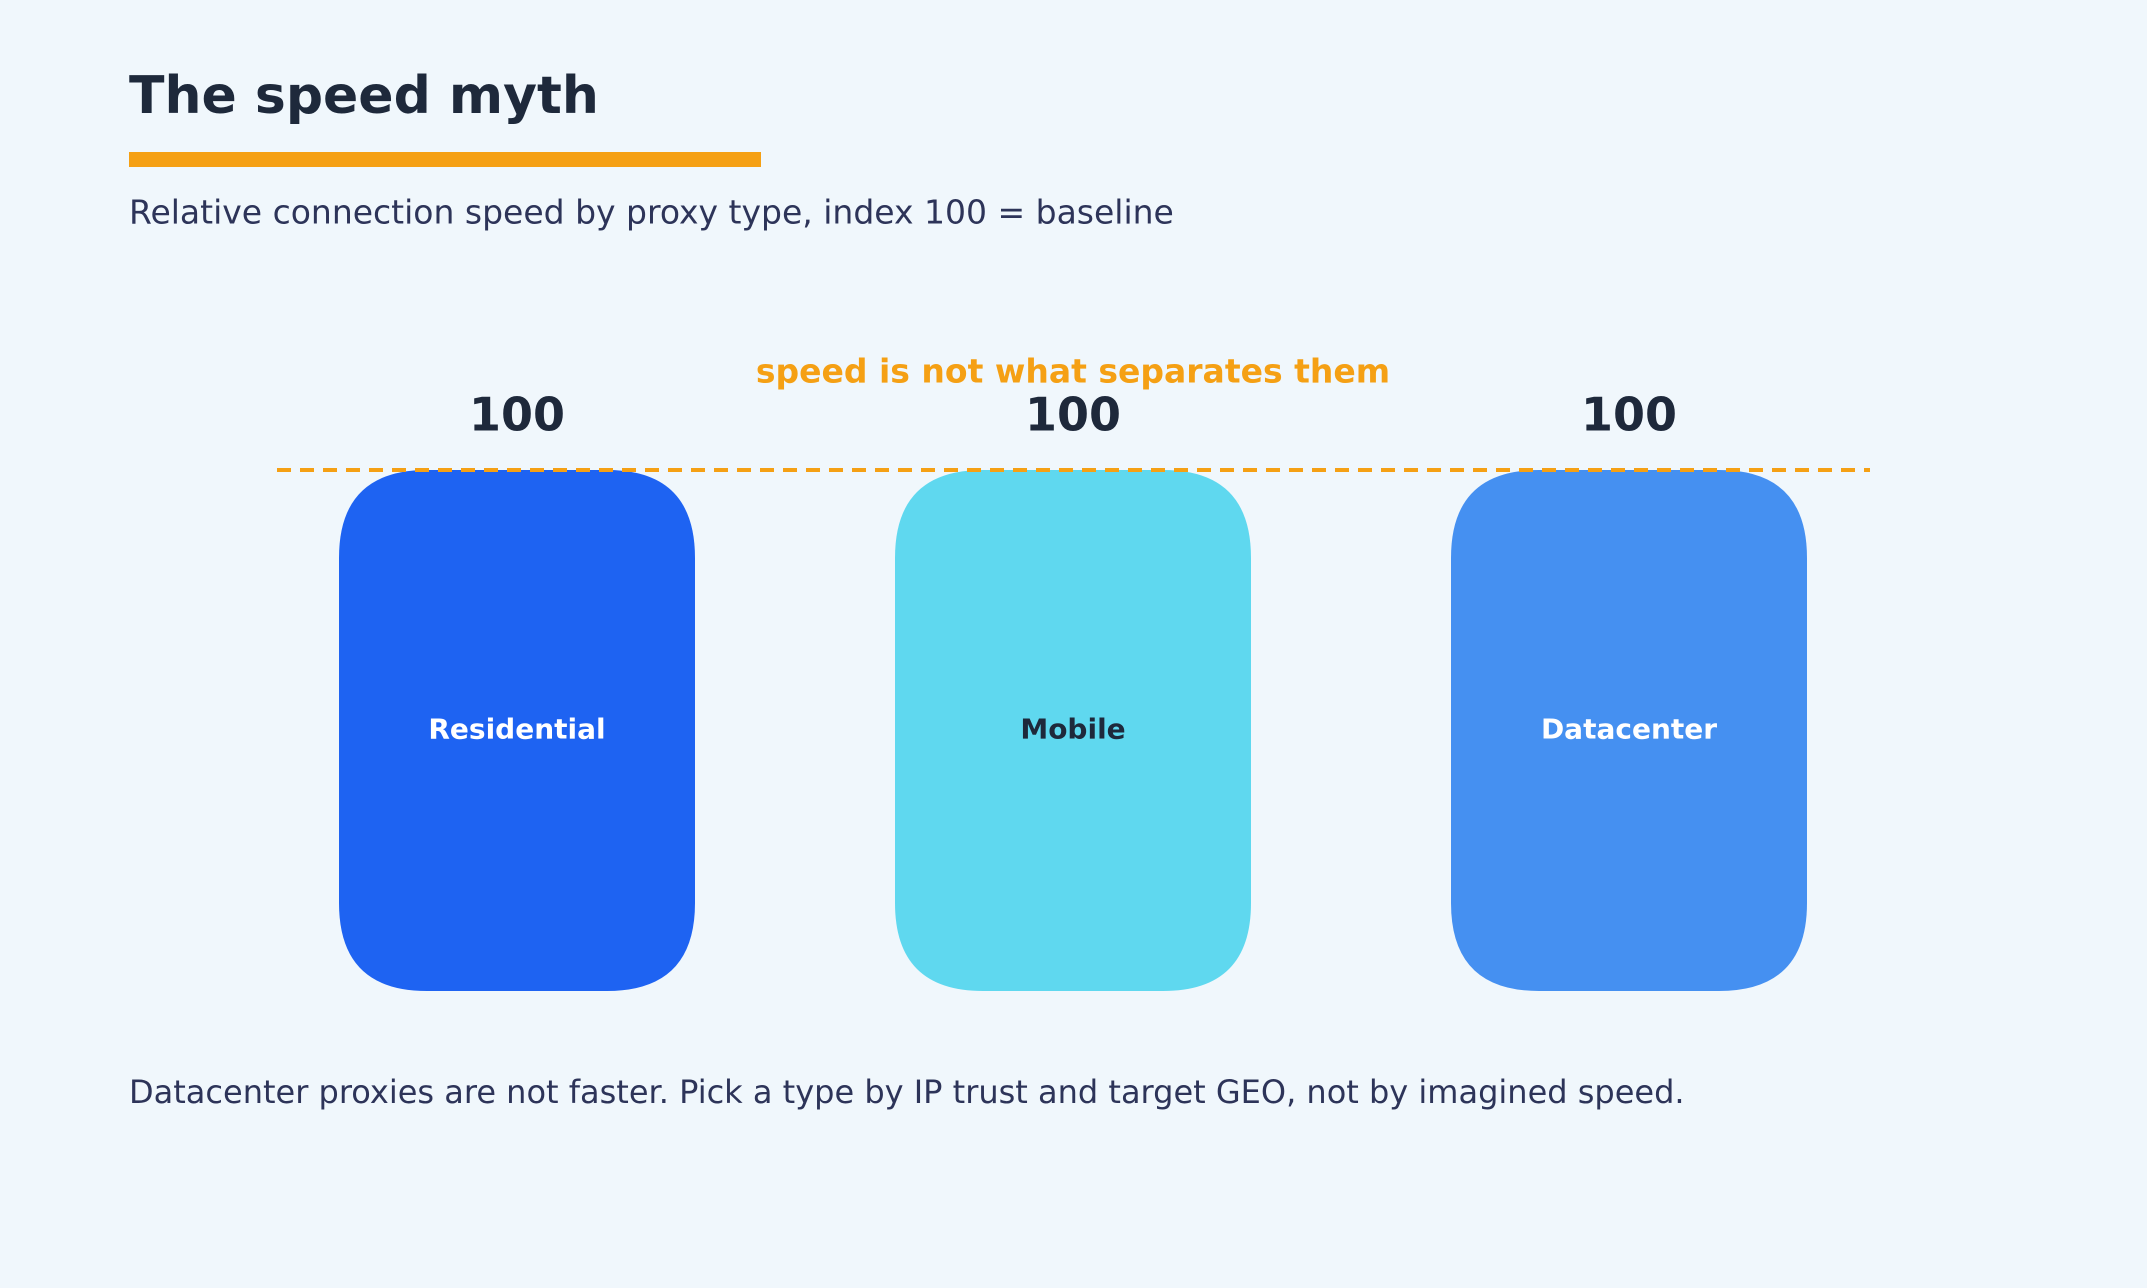 The width and height of the screenshot is (2147, 1288). I want to click on category-label: Residential, so click(516, 729).